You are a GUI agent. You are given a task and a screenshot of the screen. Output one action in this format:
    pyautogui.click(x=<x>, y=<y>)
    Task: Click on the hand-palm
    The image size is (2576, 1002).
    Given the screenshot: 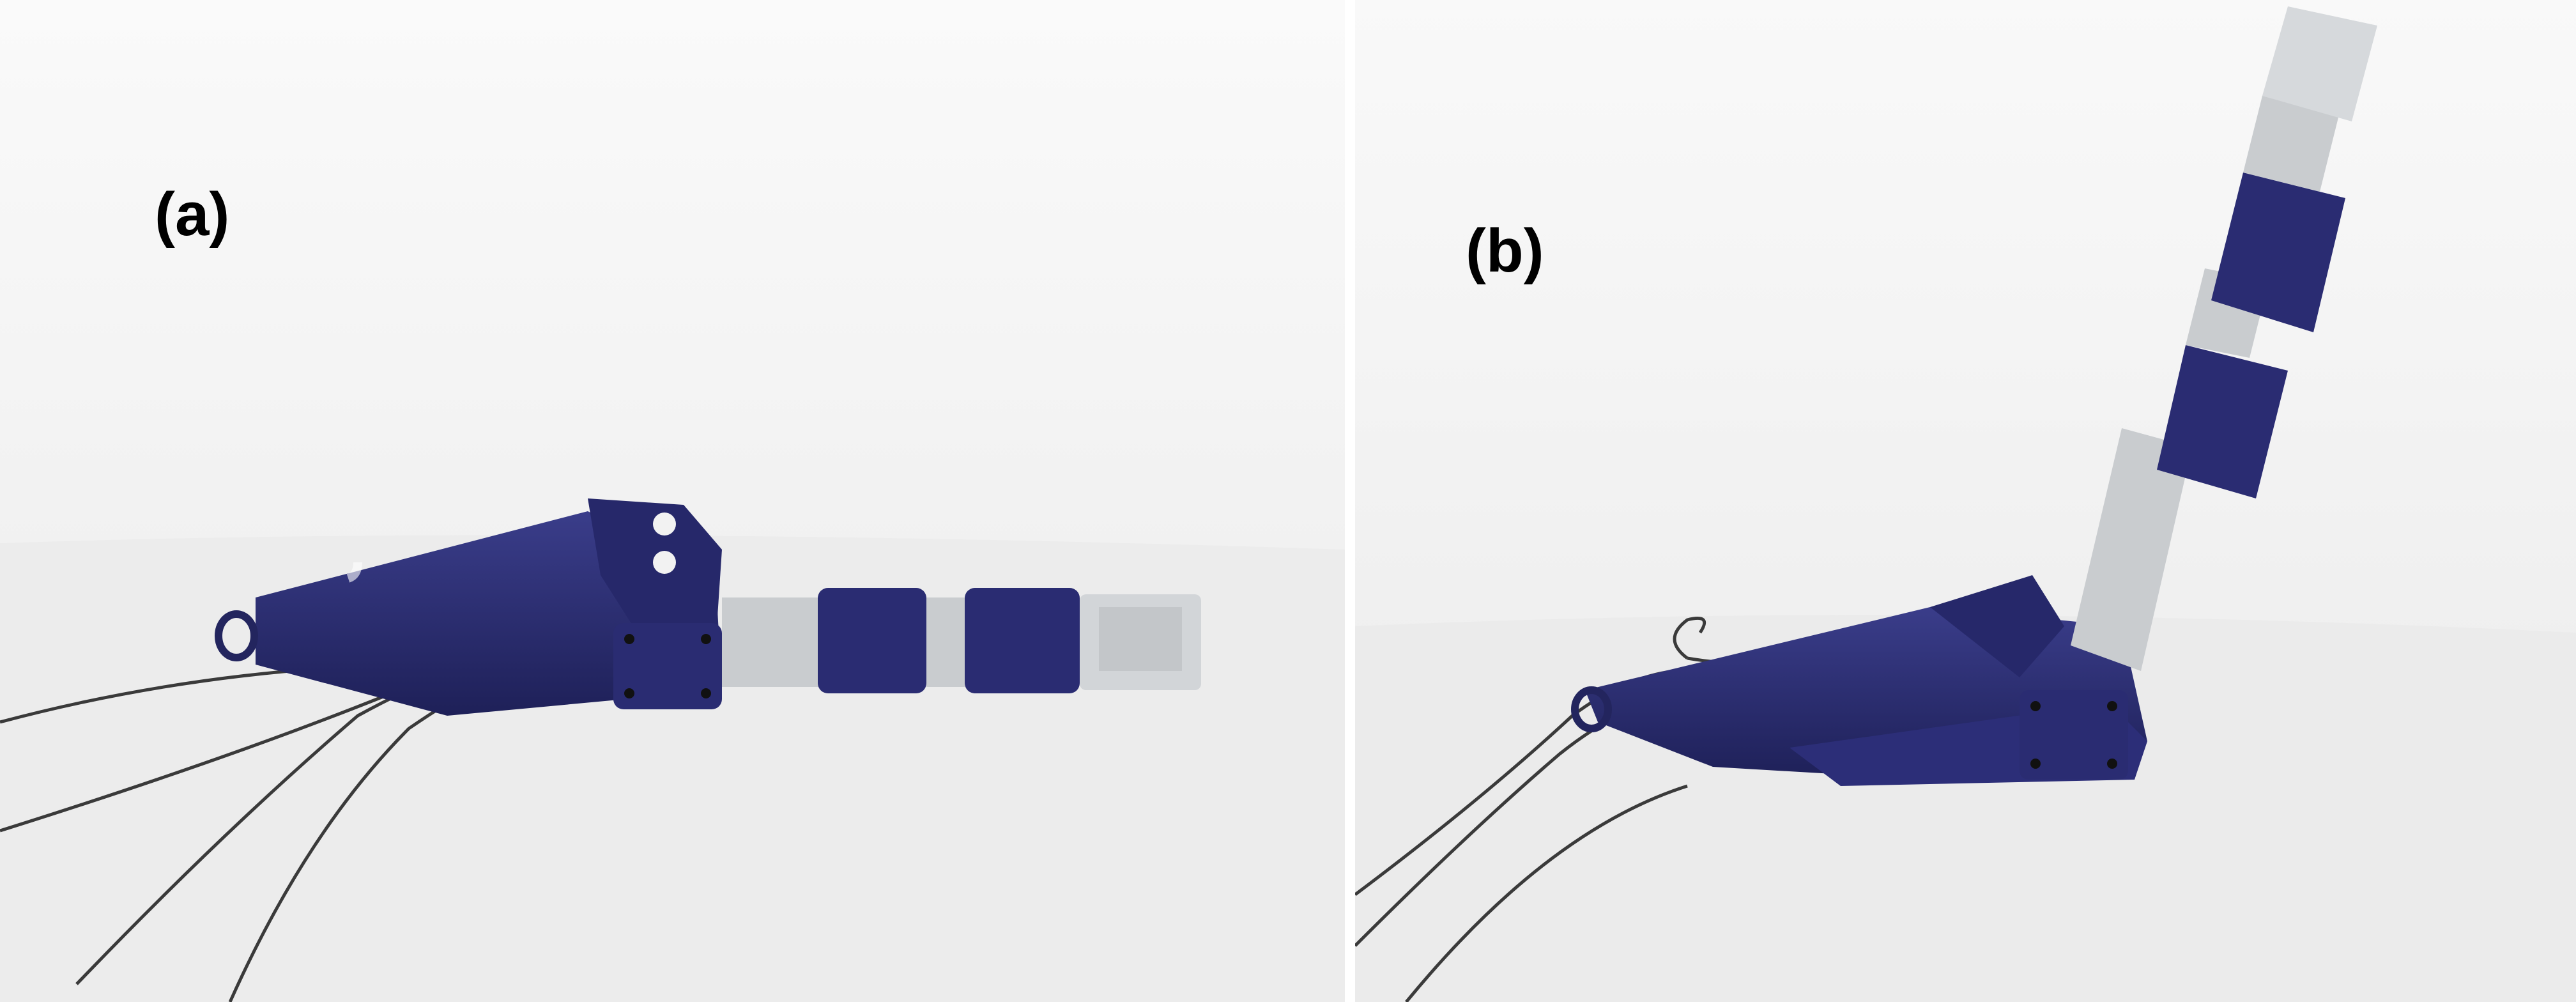 What is the action you would take?
    pyautogui.click(x=468, y=607)
    